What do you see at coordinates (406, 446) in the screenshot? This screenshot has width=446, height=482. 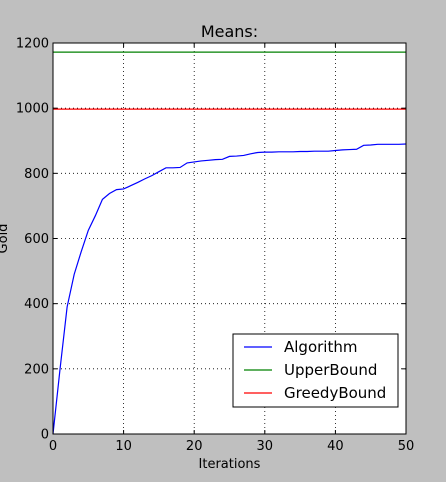 I see `x-tick-label: 50` at bounding box center [406, 446].